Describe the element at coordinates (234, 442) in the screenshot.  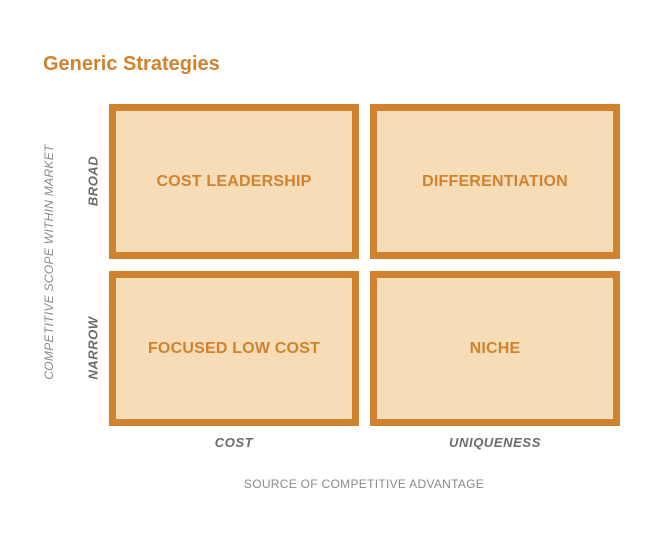
I see `column-label-cost: COST` at that location.